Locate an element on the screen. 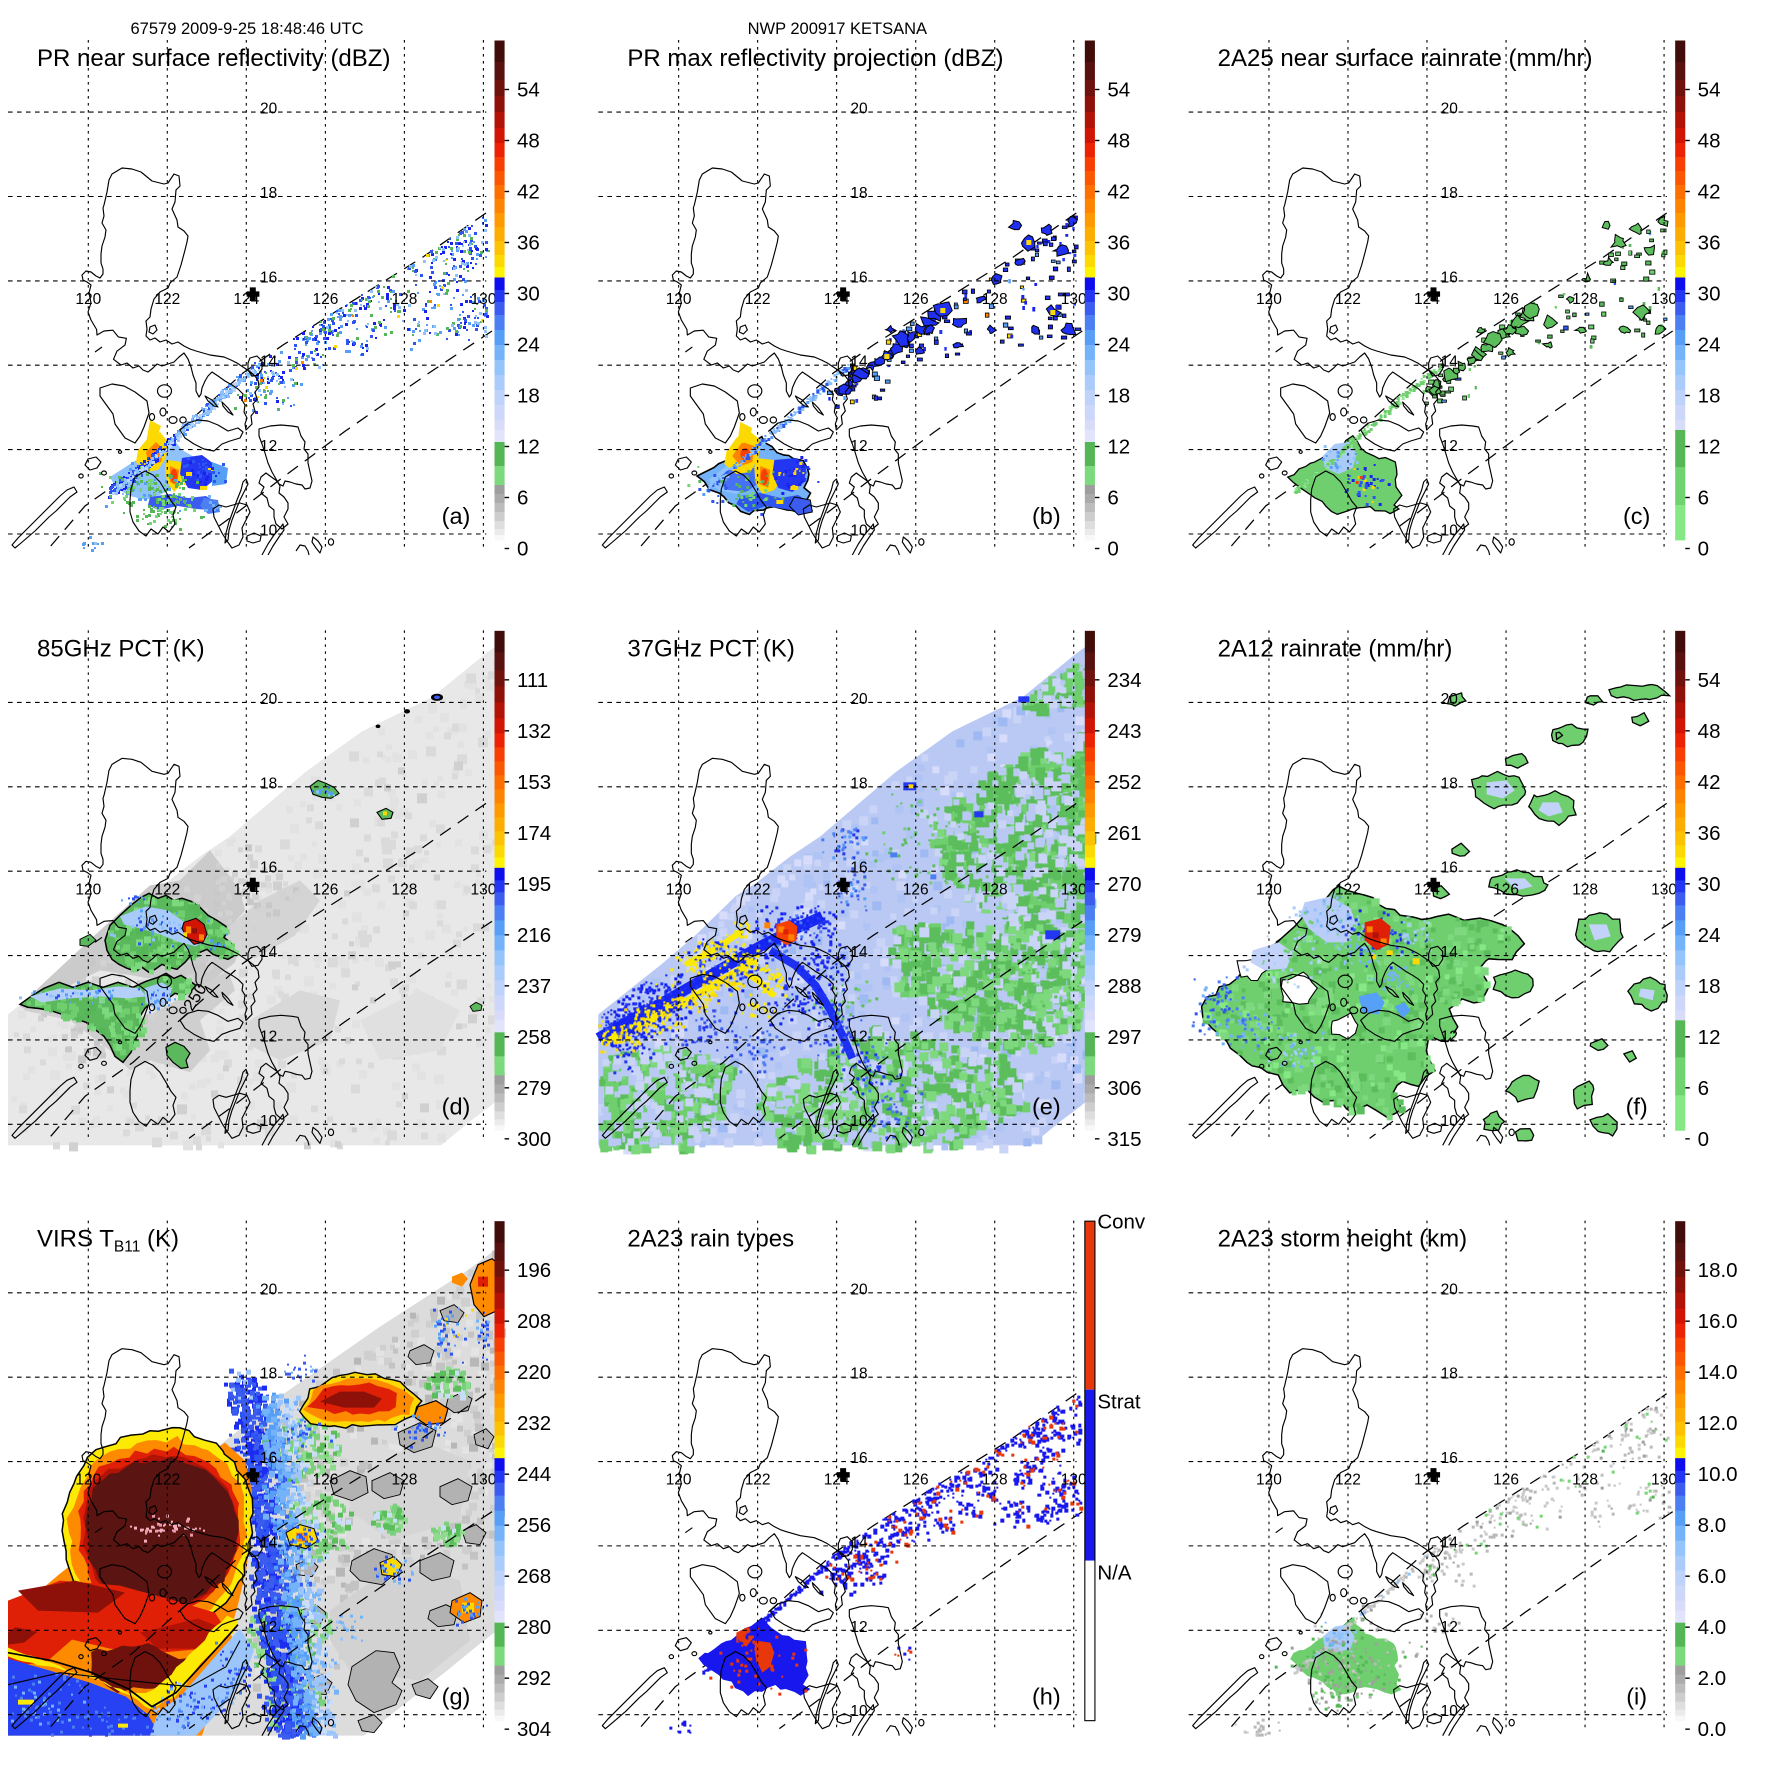 Image resolution: width=1771 pixels, height=1771 pixels. svg-text: (b) is located at coordinates (1046, 516).